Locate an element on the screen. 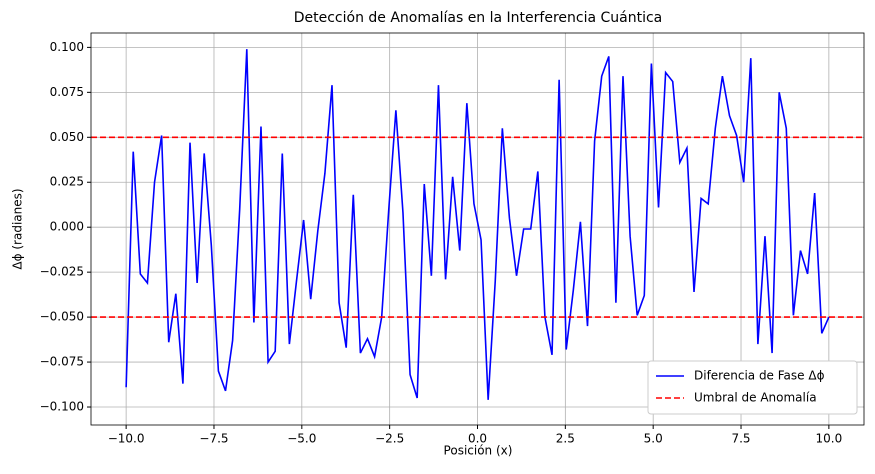 The height and width of the screenshot is (474, 875). x-tick-label: −7.5 is located at coordinates (213, 439).